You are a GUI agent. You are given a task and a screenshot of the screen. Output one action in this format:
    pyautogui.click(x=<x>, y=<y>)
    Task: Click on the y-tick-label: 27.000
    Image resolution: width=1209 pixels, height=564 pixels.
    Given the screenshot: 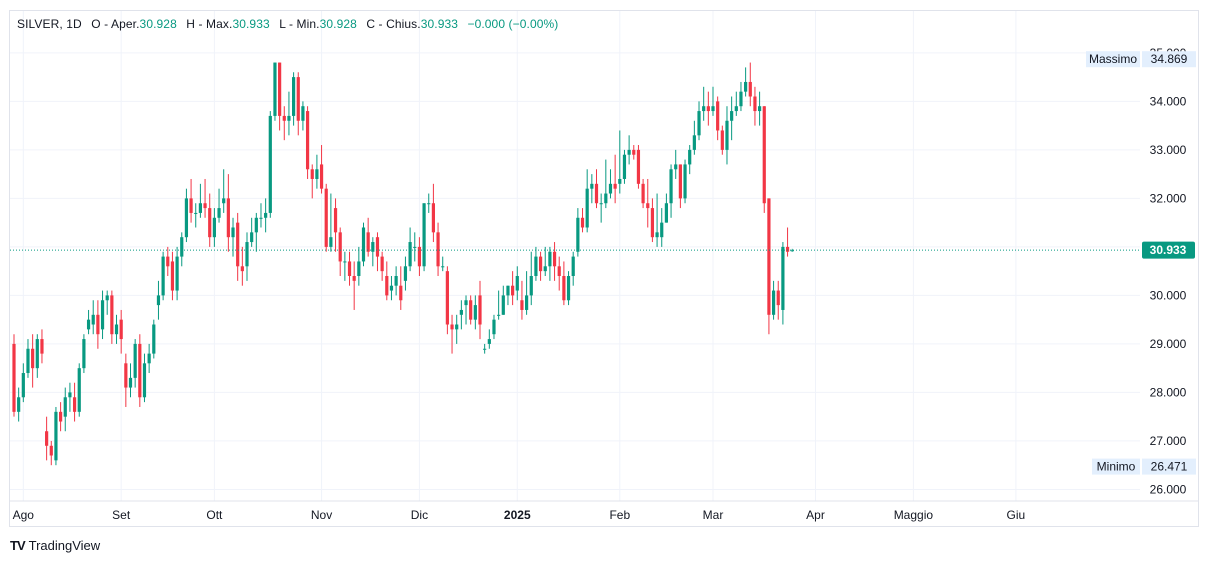 What is the action you would take?
    pyautogui.click(x=1168, y=441)
    